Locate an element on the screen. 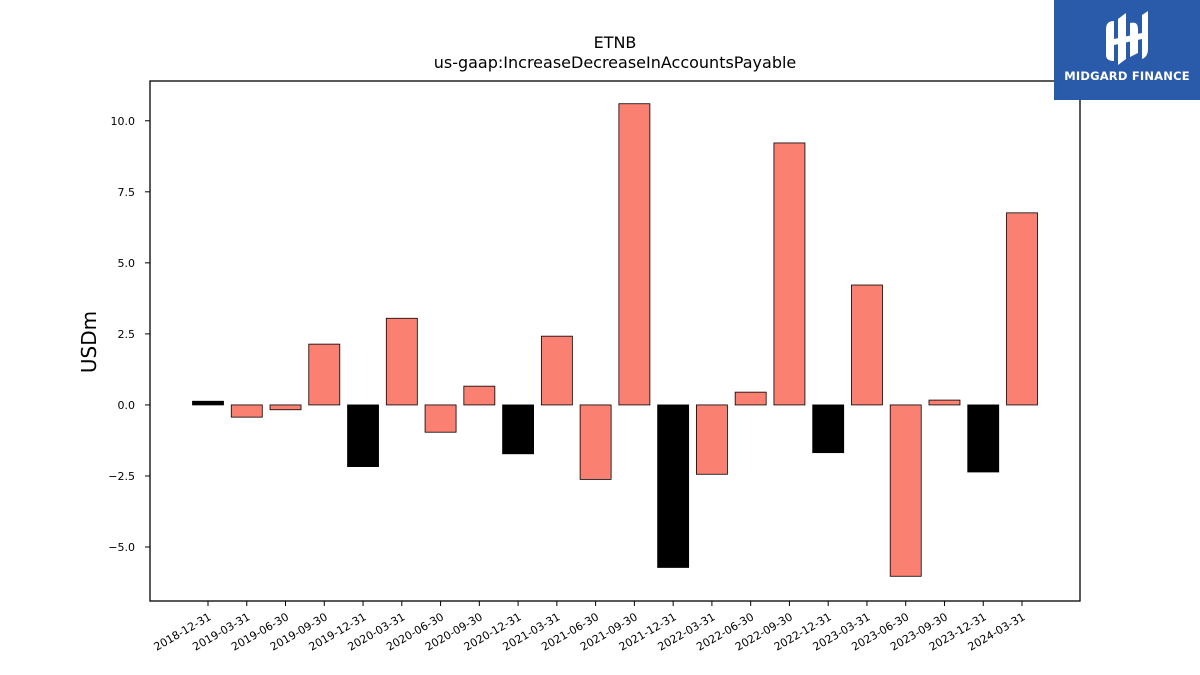 Image resolution: width=1200 pixels, height=675 pixels. y-tick-label: 5.0 is located at coordinates (127, 263).